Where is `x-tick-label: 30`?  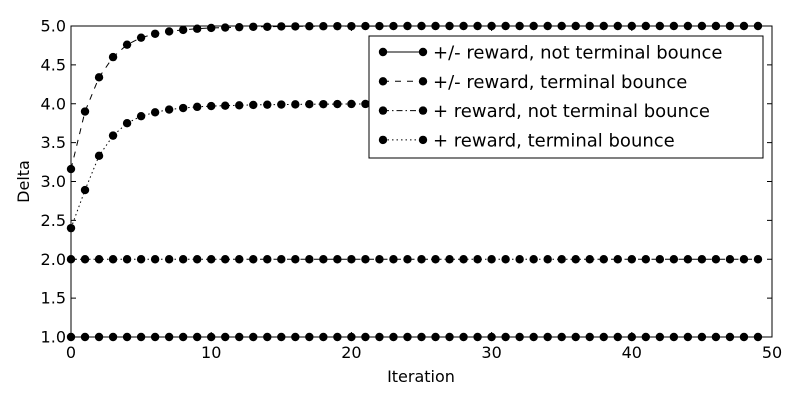
x-tick-label: 30 is located at coordinates (491, 352).